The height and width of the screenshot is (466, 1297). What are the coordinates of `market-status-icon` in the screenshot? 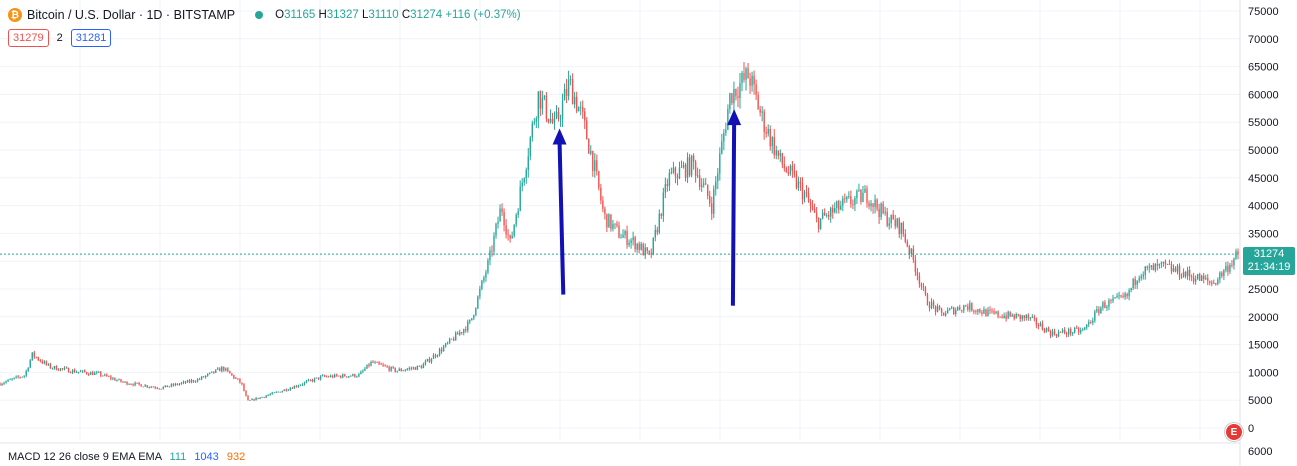 It's located at (259, 15).